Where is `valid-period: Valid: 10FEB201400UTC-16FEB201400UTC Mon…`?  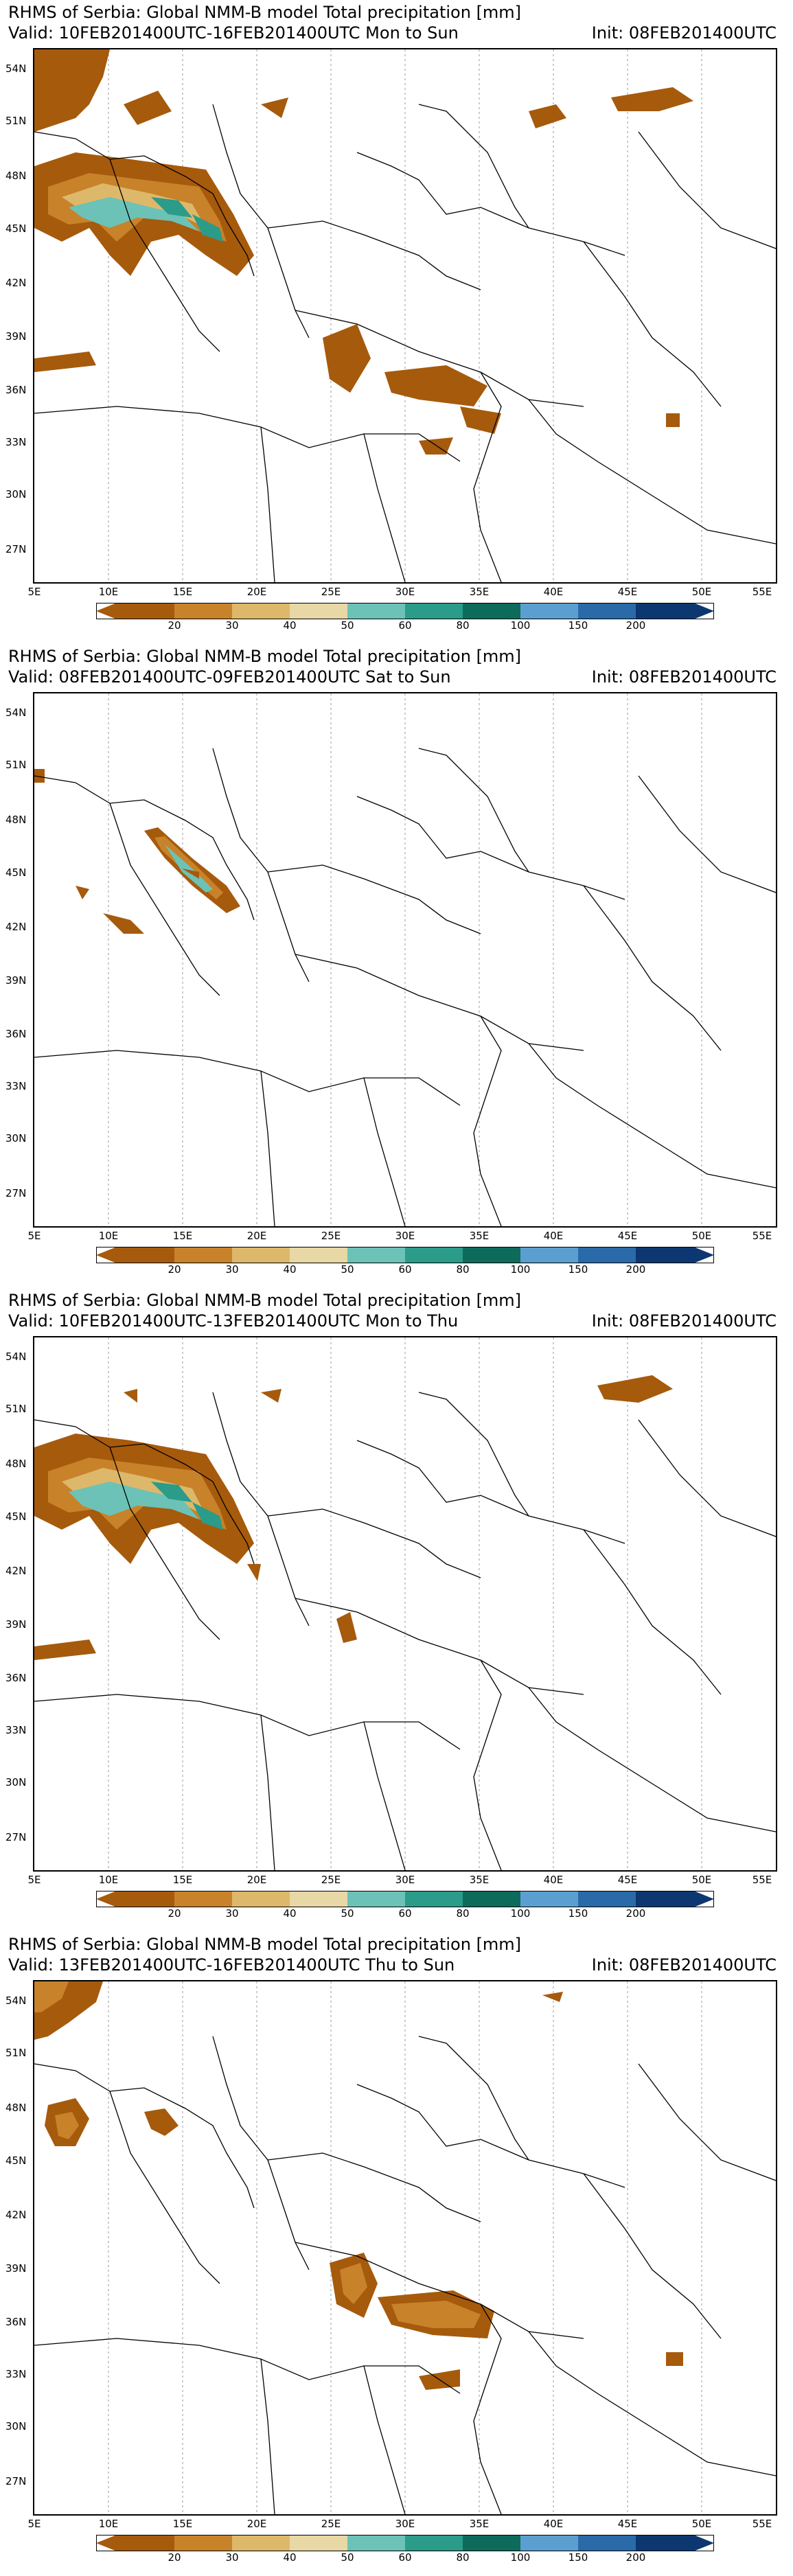 valid-period: Valid: 10FEB201400UTC-16FEB201400UTC Mon… is located at coordinates (233, 33).